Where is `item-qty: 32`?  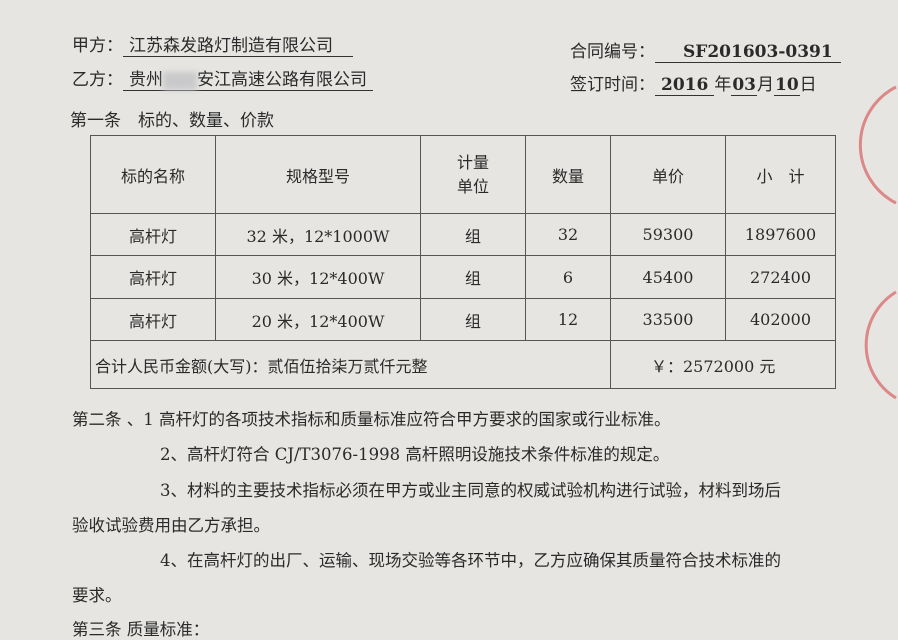 item-qty: 32 is located at coordinates (568, 234).